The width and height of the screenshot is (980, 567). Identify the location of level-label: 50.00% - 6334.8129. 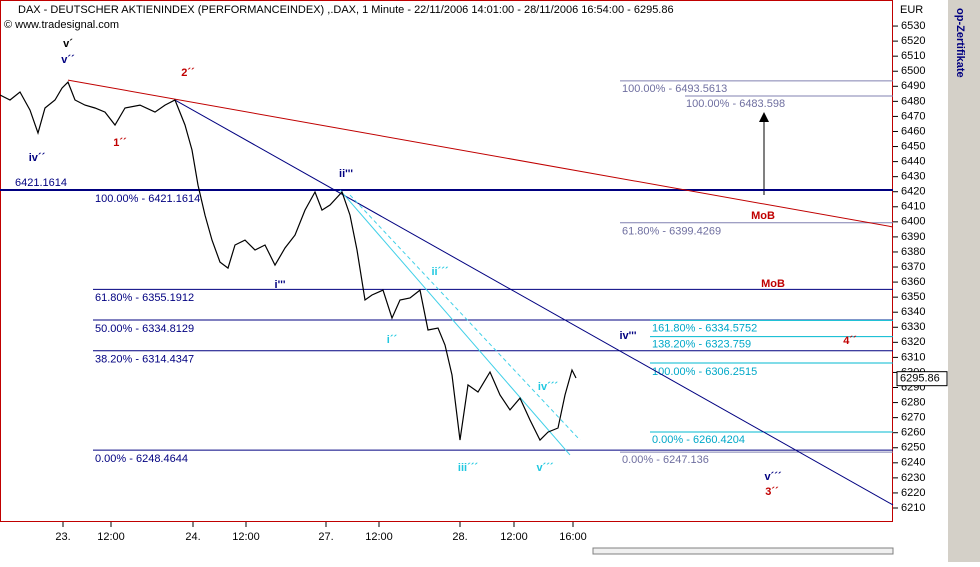
(144, 329).